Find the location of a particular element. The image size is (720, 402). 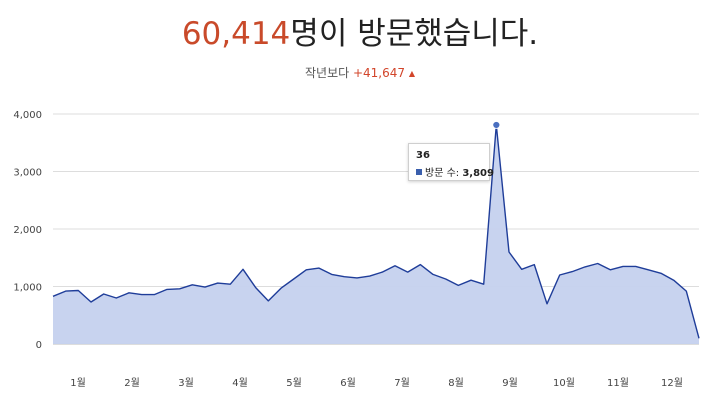

x-tick-label: 1월 is located at coordinates (78, 383).